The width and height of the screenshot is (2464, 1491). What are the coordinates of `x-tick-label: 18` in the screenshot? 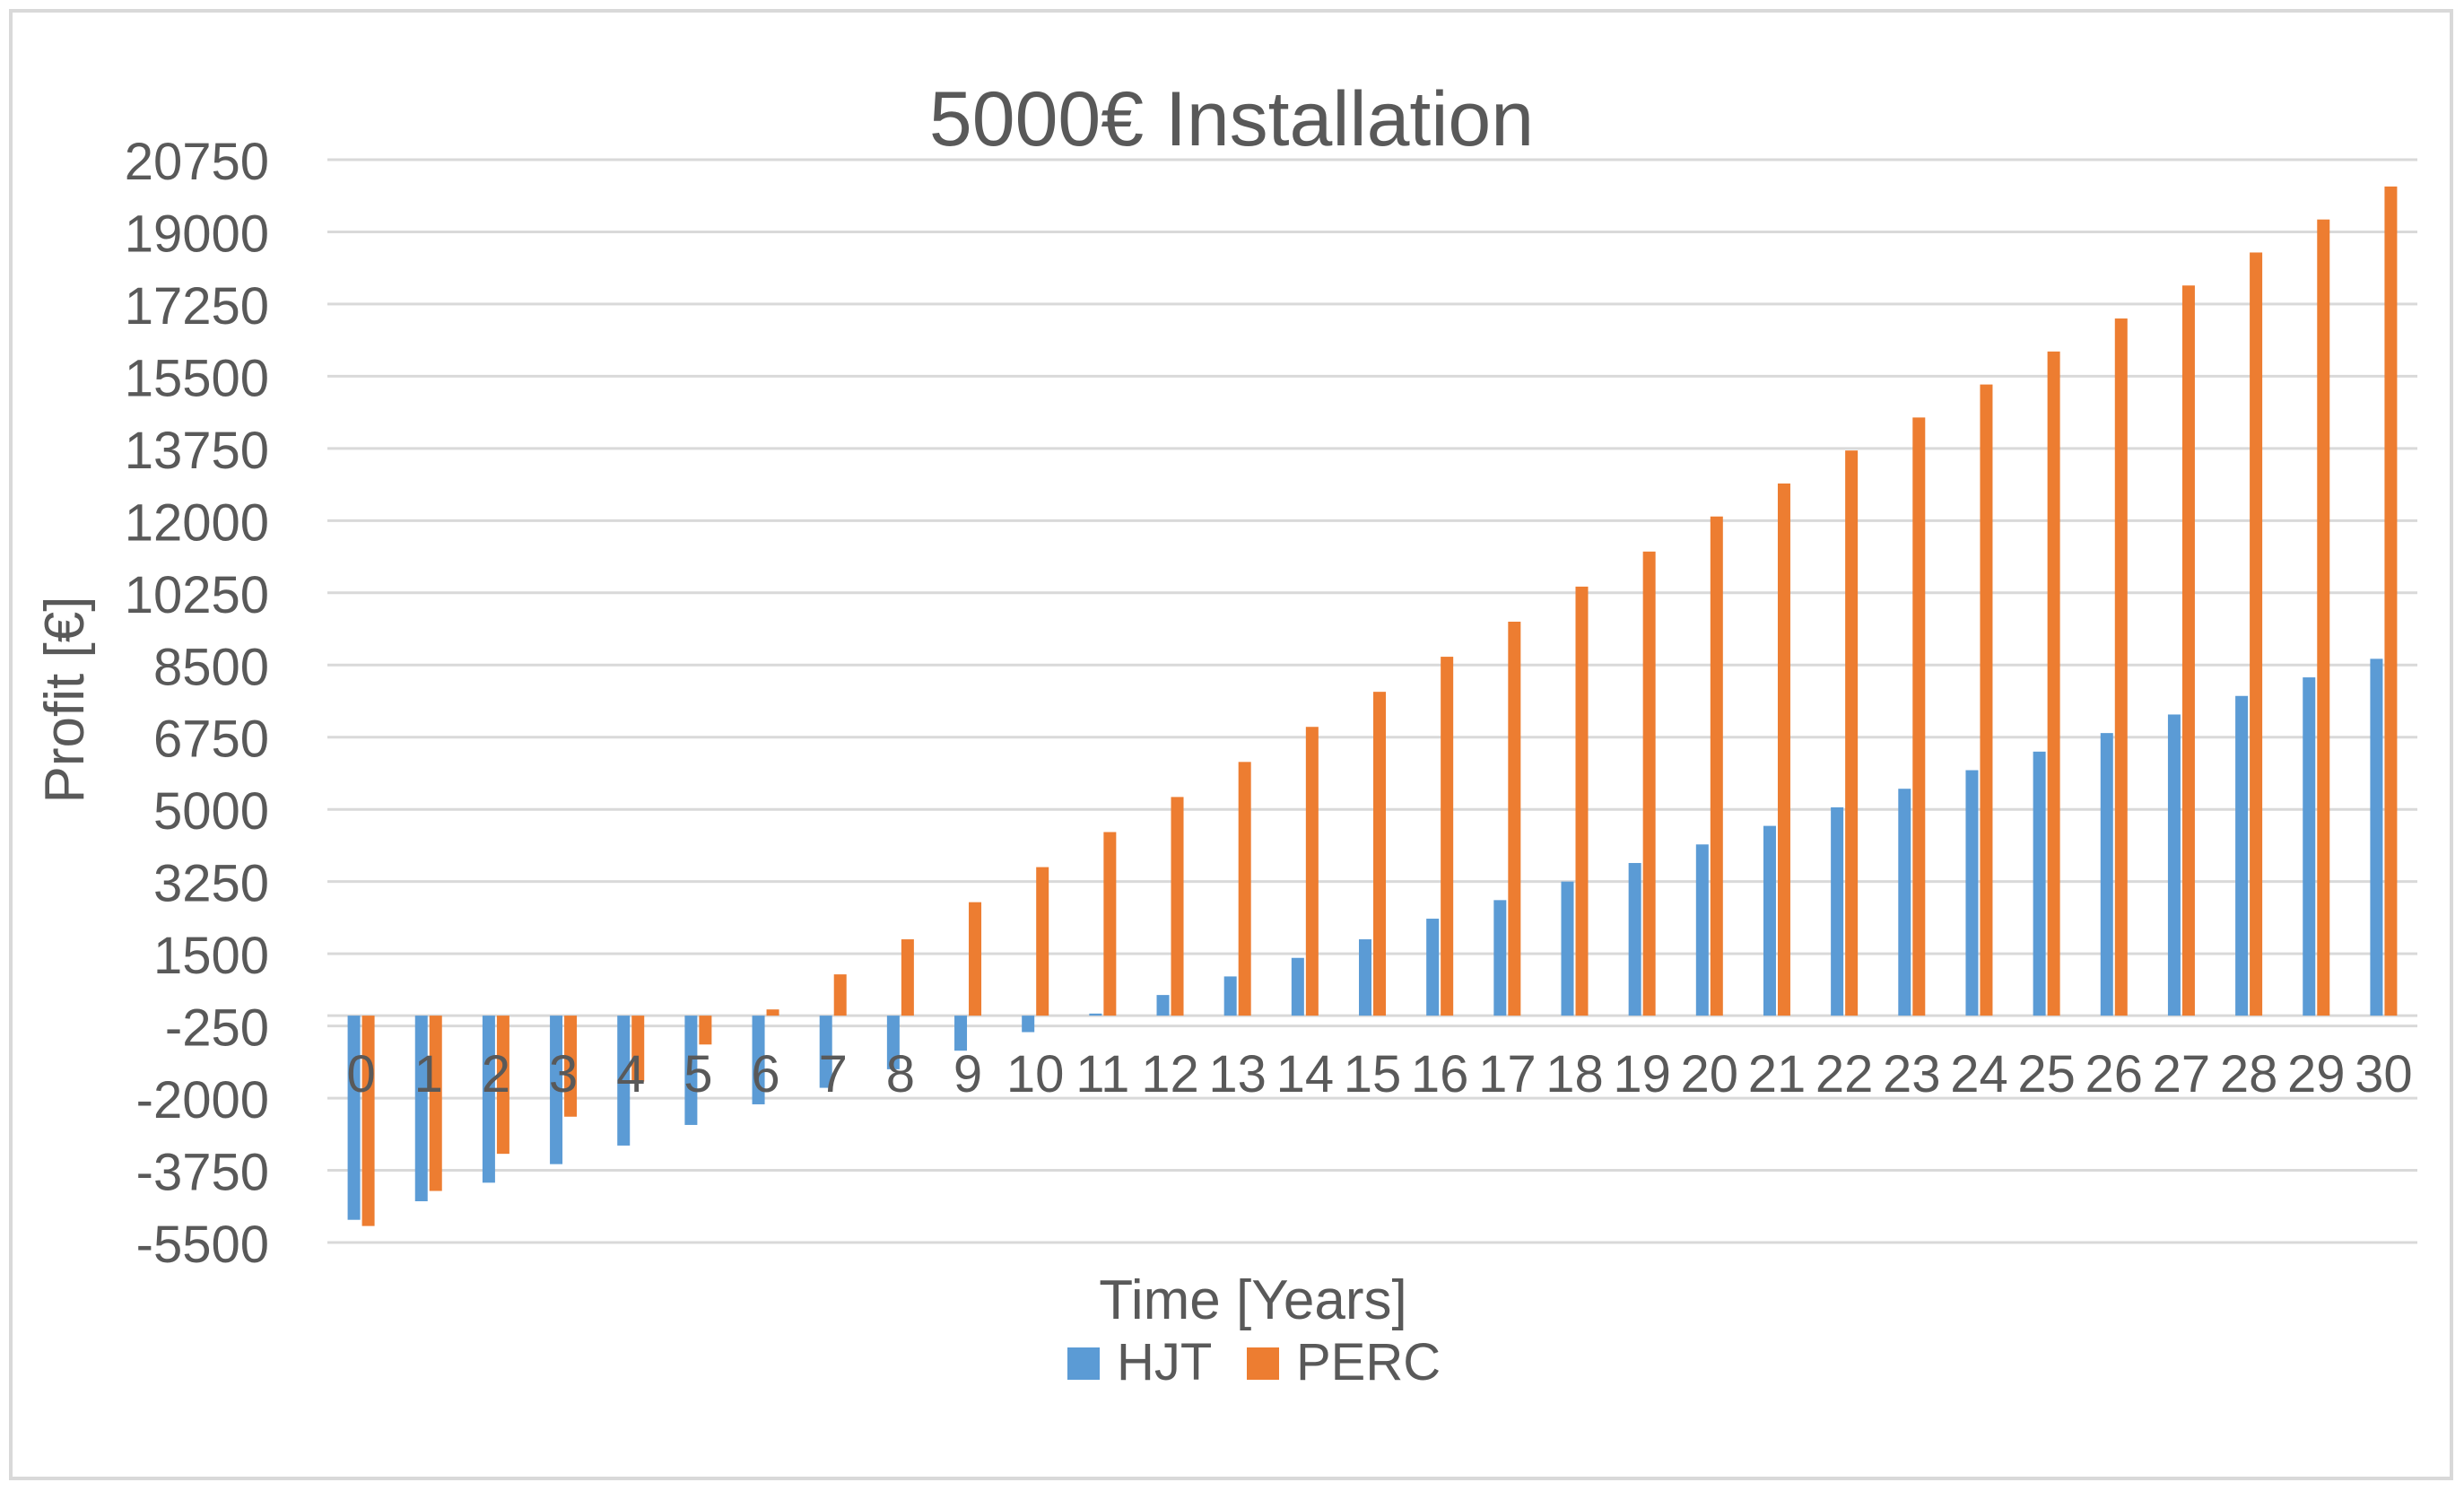 It's located at (1574, 1074).